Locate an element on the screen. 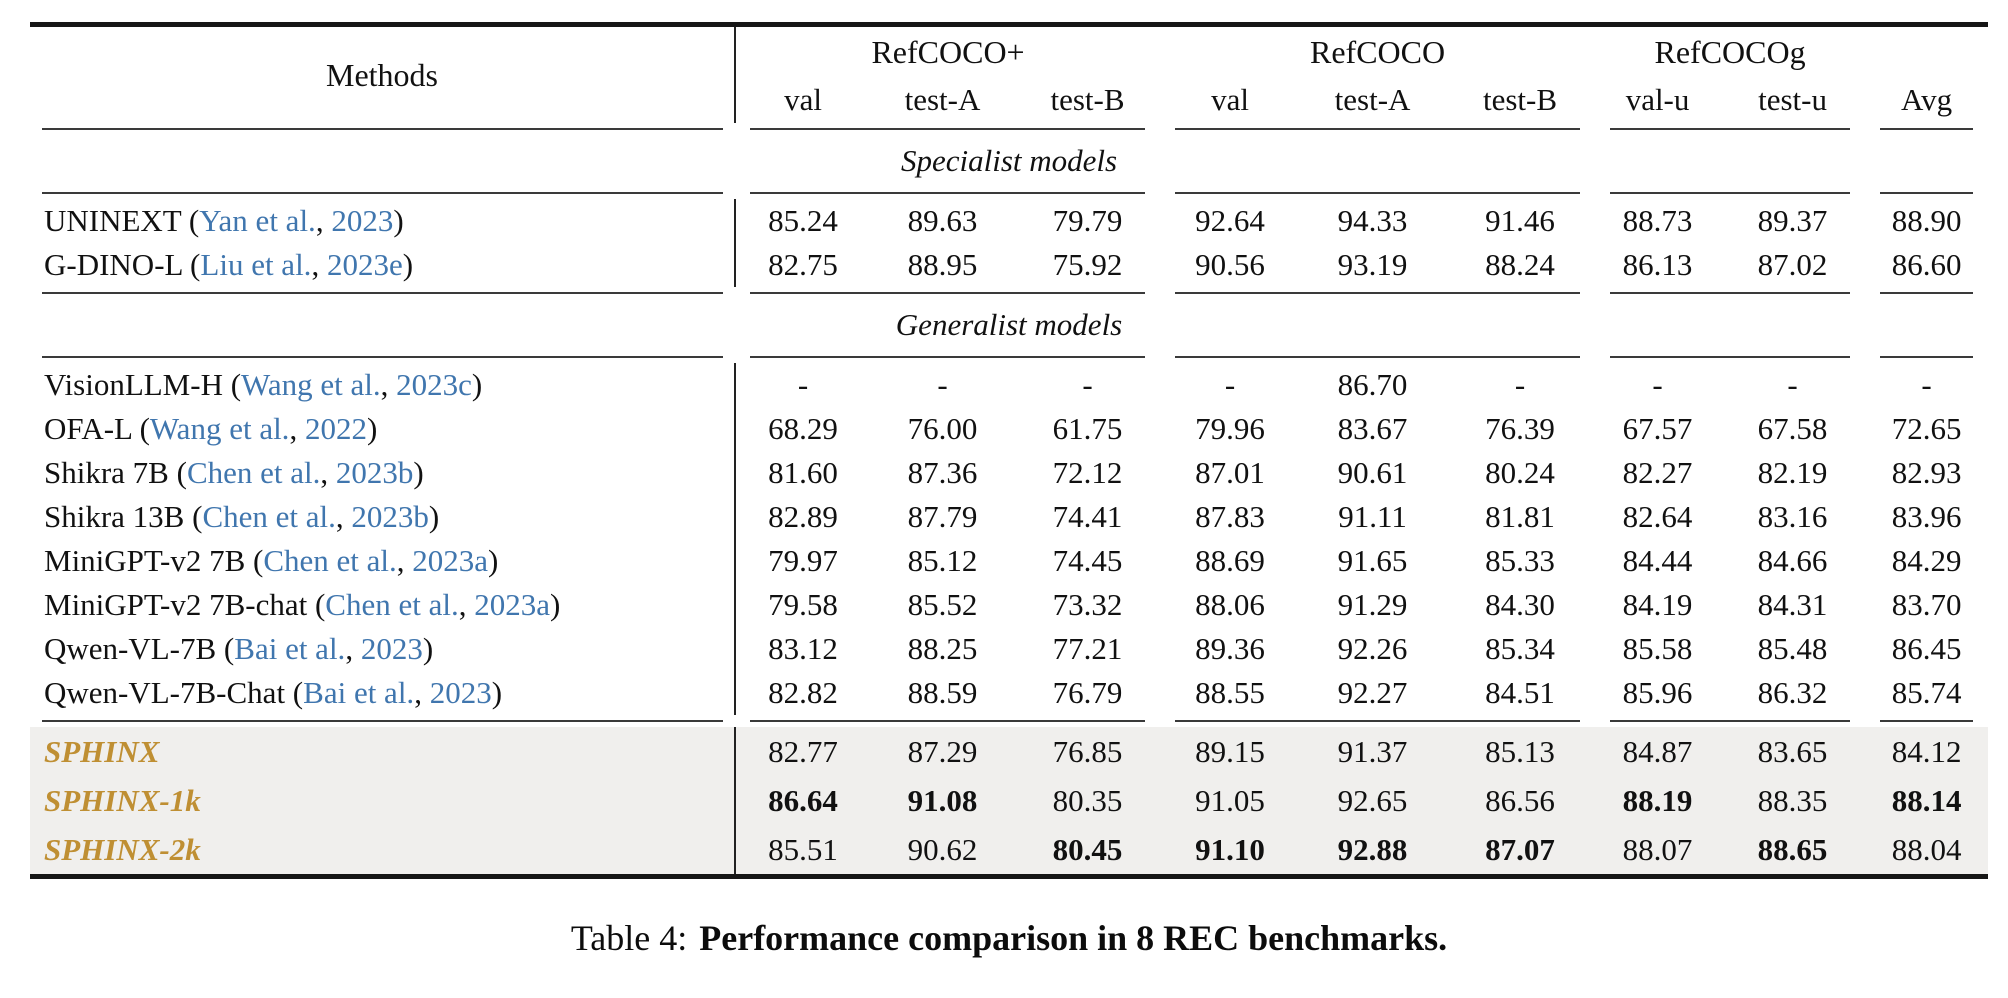 This screenshot has height=998, width=2008. value-cell: 91.05 is located at coordinates (1230, 800).